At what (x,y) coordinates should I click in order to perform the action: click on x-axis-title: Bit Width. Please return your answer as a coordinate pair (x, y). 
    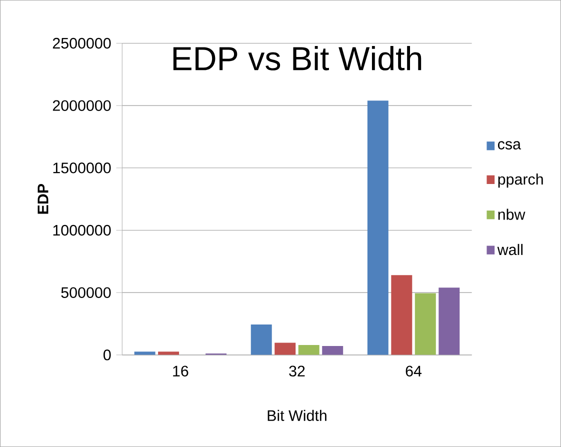
    Looking at the image, I should click on (297, 415).